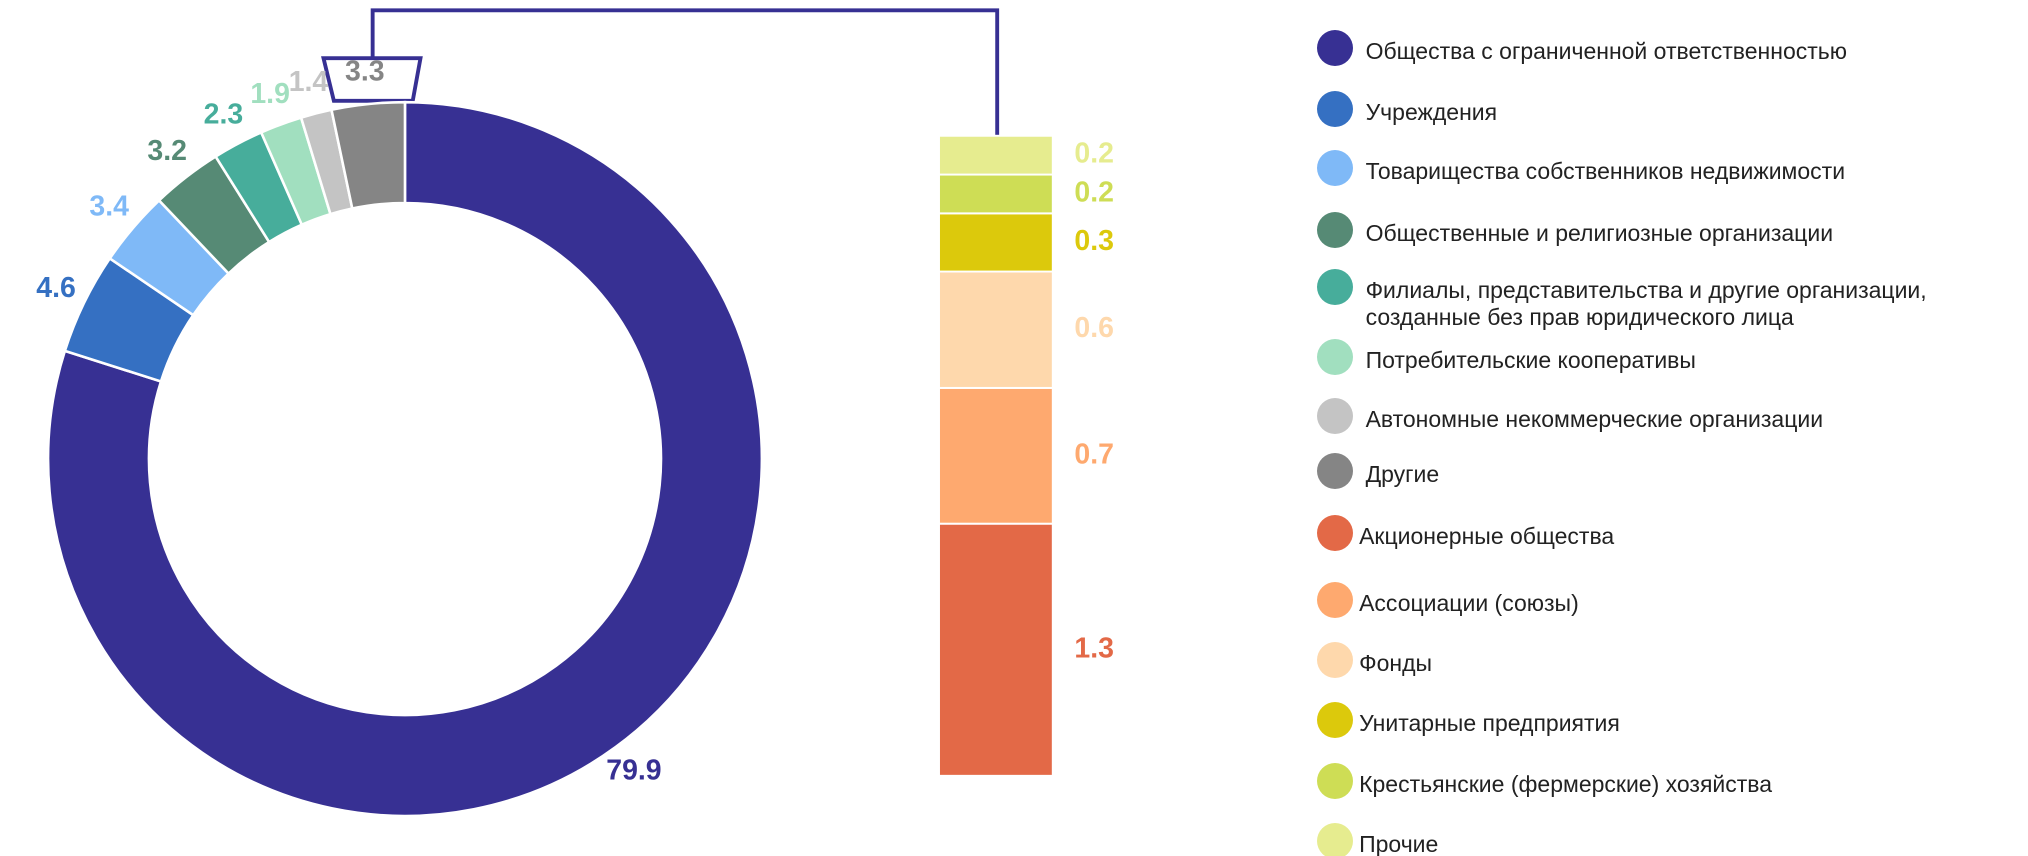  I want to click on legend-item: Фонды, so click(1657, 659).